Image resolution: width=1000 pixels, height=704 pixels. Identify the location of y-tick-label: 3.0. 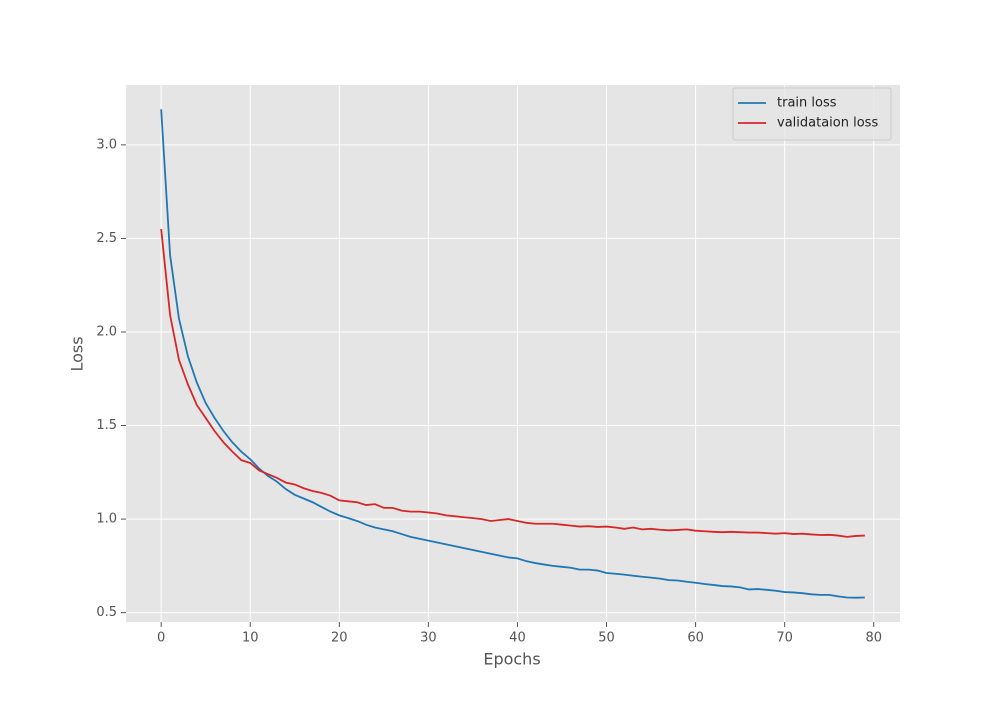
(106, 144).